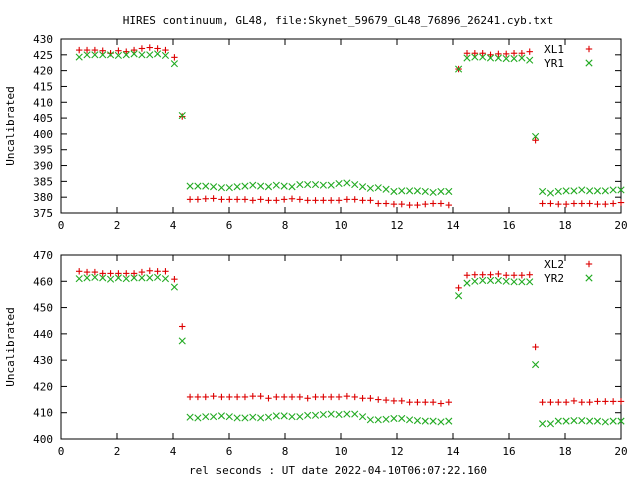 The height and width of the screenshot is (480, 640). Describe the element at coordinates (43, 281) in the screenshot. I see `y-tick-label: 460` at that location.